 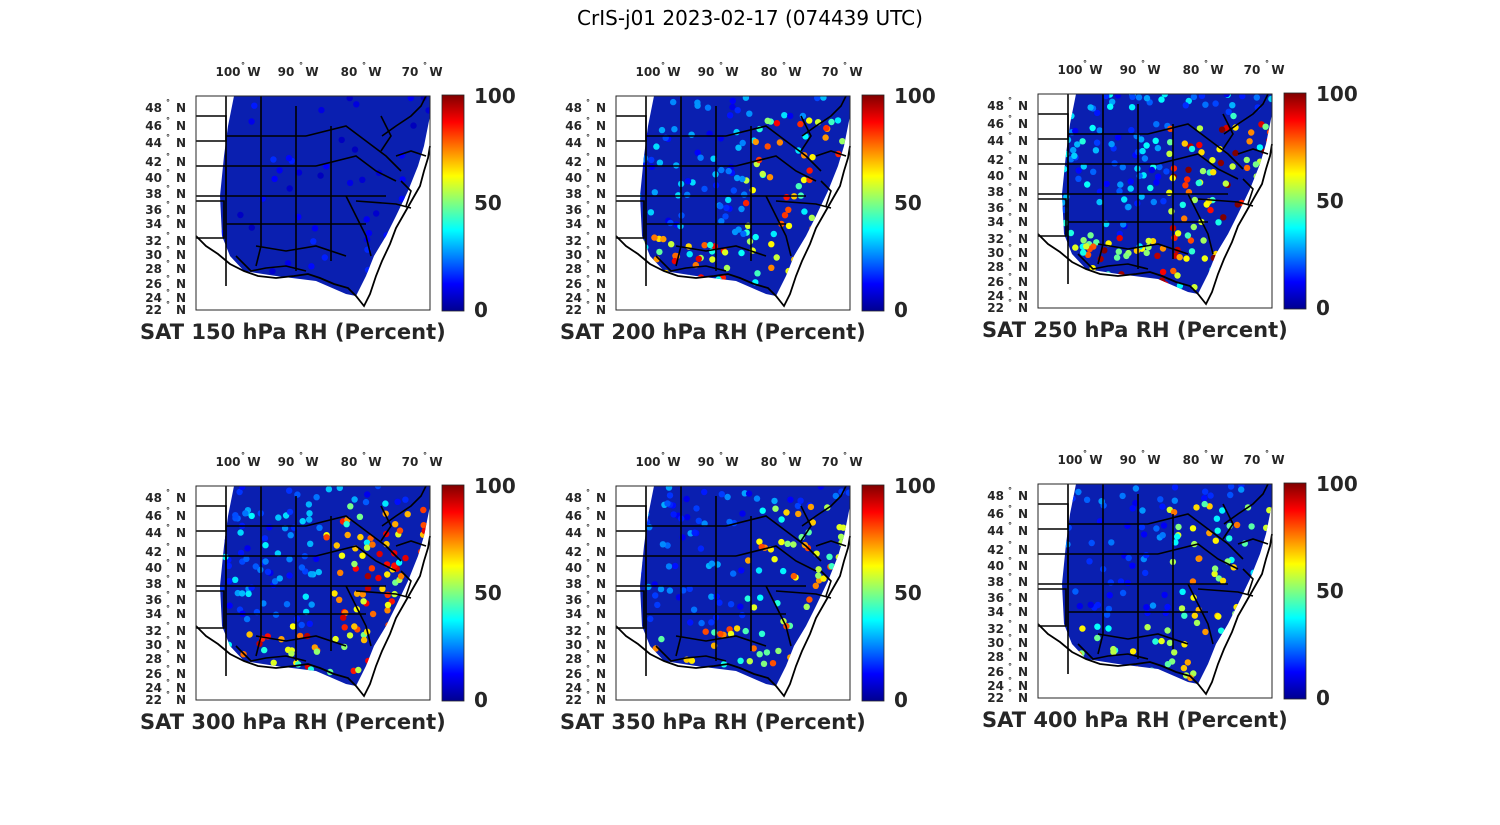 I want to click on lat-tick-label: 48, so click(x=573, y=108).